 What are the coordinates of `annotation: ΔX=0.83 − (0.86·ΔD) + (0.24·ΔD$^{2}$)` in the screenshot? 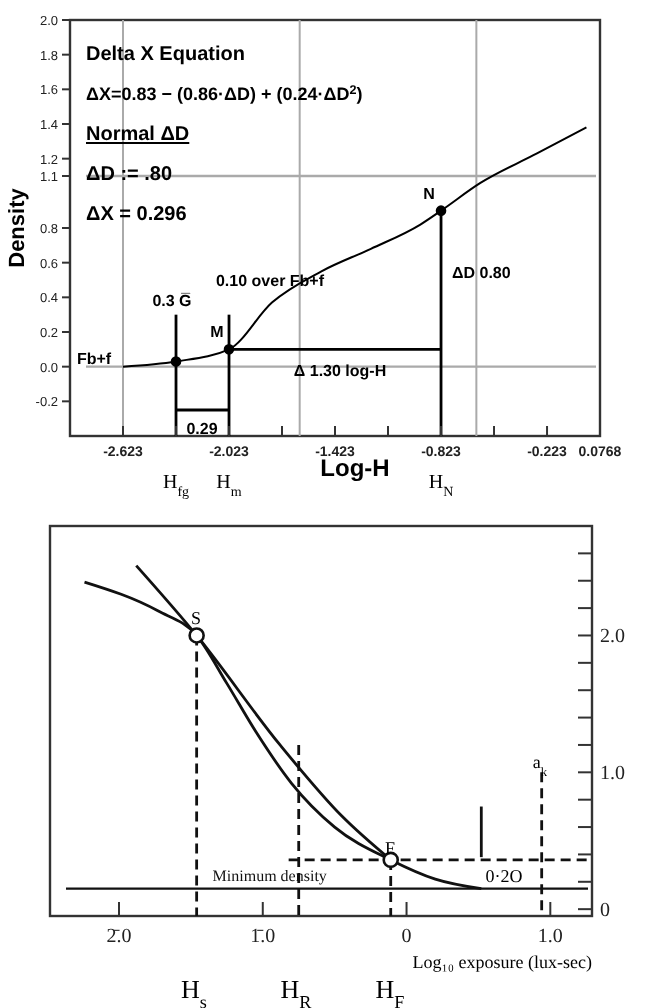 It's located at (224, 93).